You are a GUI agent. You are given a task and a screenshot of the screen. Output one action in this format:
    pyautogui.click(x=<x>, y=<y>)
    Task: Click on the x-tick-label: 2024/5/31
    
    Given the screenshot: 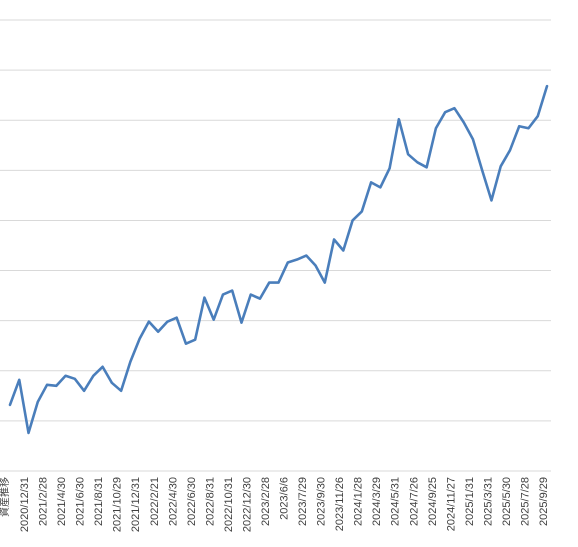 What is the action you would take?
    pyautogui.click(x=396, y=501)
    